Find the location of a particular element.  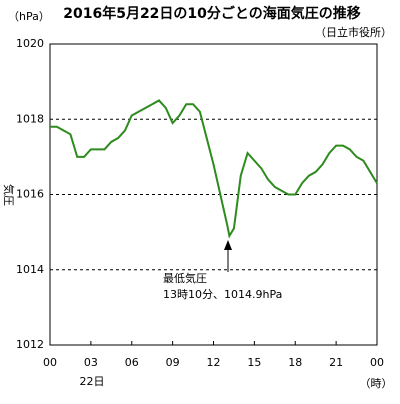

y-tick-label: 1020 is located at coordinates (30, 43).